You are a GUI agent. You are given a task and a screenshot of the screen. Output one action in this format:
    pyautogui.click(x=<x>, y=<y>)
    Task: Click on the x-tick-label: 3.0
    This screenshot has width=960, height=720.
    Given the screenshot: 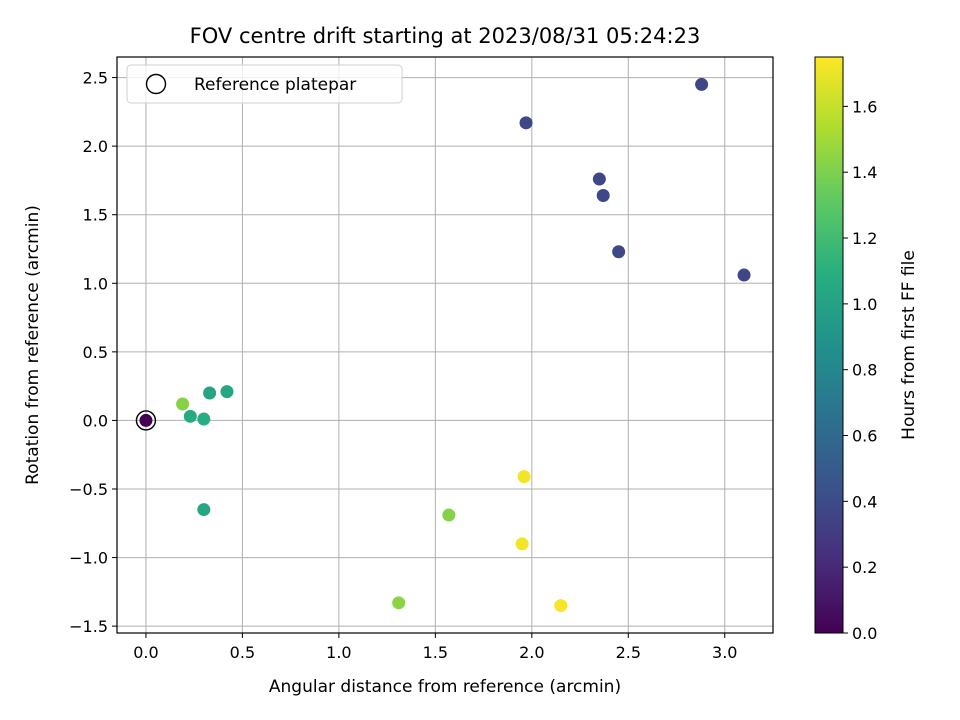 What is the action you would take?
    pyautogui.click(x=724, y=652)
    